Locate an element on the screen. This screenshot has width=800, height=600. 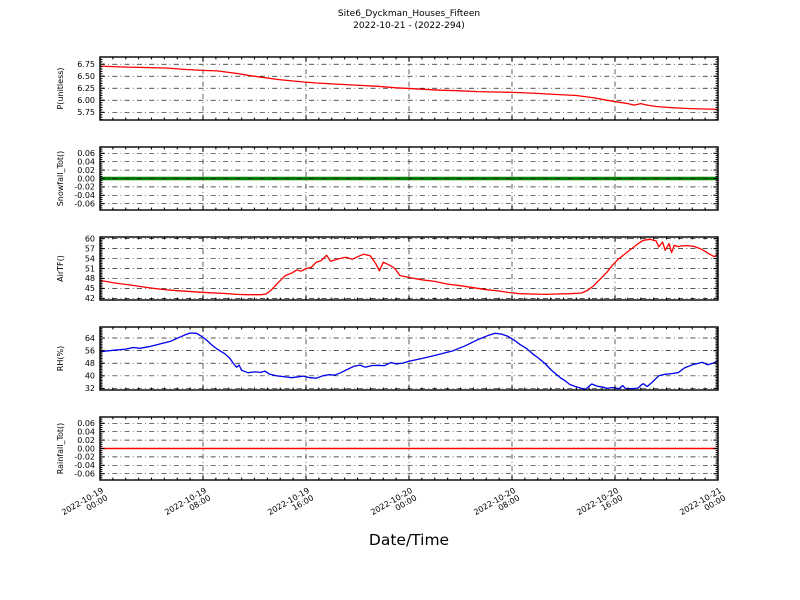
chart-title-line2: 2022-10-21 - (2022-294) is located at coordinates (409, 25).